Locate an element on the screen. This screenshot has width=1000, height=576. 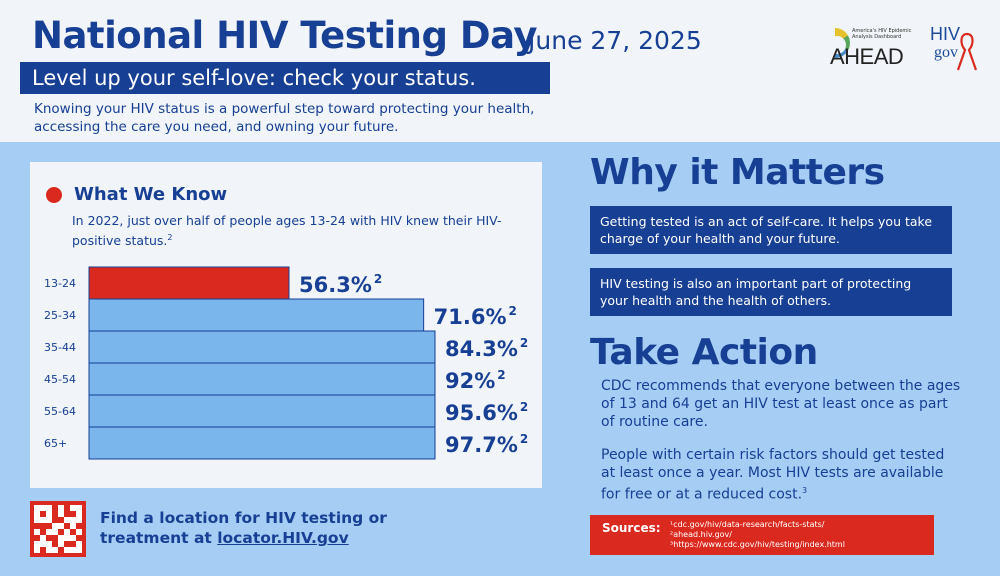
ahead-logo-word: AHEAD is located at coordinates (867, 56).